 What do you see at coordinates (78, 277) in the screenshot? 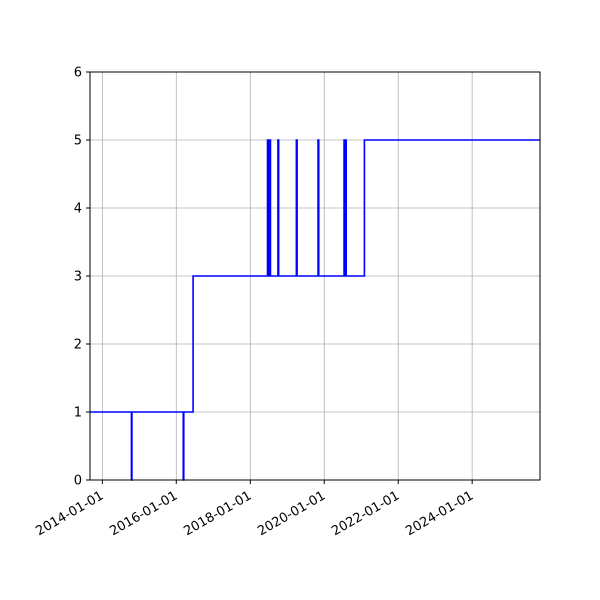
I see `y-tick-label: 3` at bounding box center [78, 277].